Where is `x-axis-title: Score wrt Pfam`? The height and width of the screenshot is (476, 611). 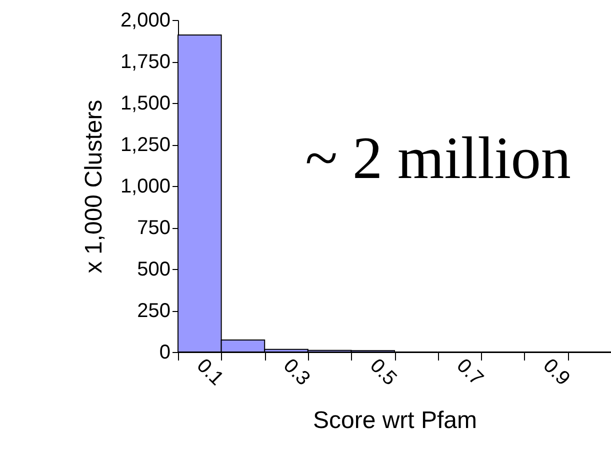
x-axis-title: Score wrt Pfam is located at coordinates (395, 420).